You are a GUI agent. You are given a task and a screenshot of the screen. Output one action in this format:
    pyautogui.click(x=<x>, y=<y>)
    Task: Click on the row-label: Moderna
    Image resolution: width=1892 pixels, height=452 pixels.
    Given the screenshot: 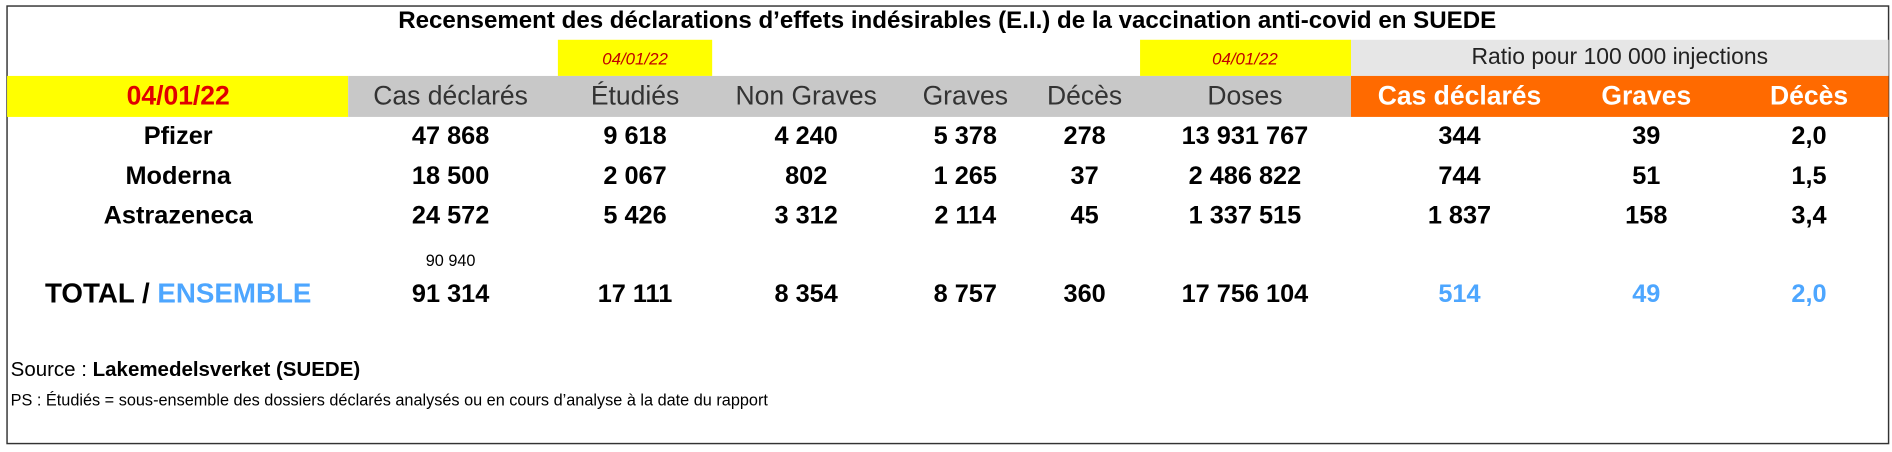 What is the action you would take?
    pyautogui.click(x=178, y=176)
    